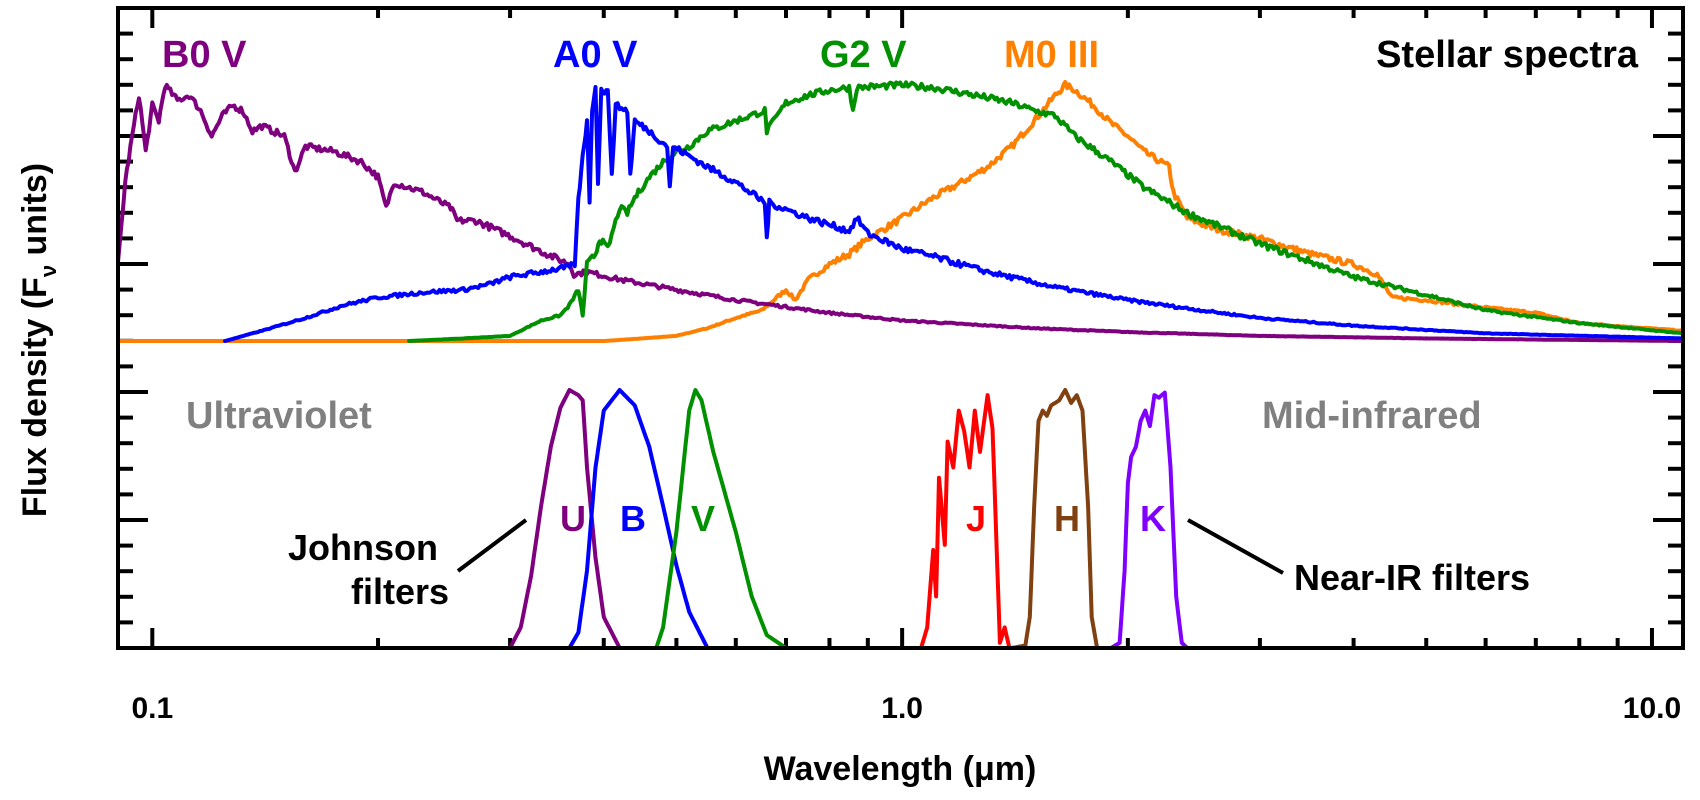 The image size is (1700, 800). Describe the element at coordinates (1051, 55) in the screenshot. I see `spectrum-label-m0iii: M0 III` at that location.